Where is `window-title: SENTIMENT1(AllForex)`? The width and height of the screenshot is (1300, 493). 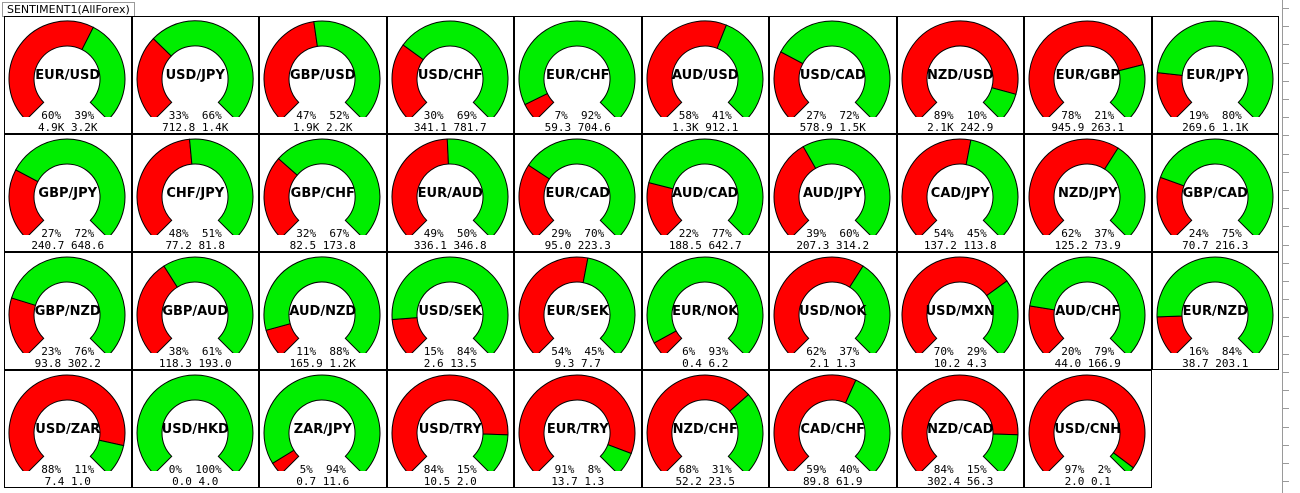 window-title: SENTIMENT1(AllForex) is located at coordinates (68, 9).